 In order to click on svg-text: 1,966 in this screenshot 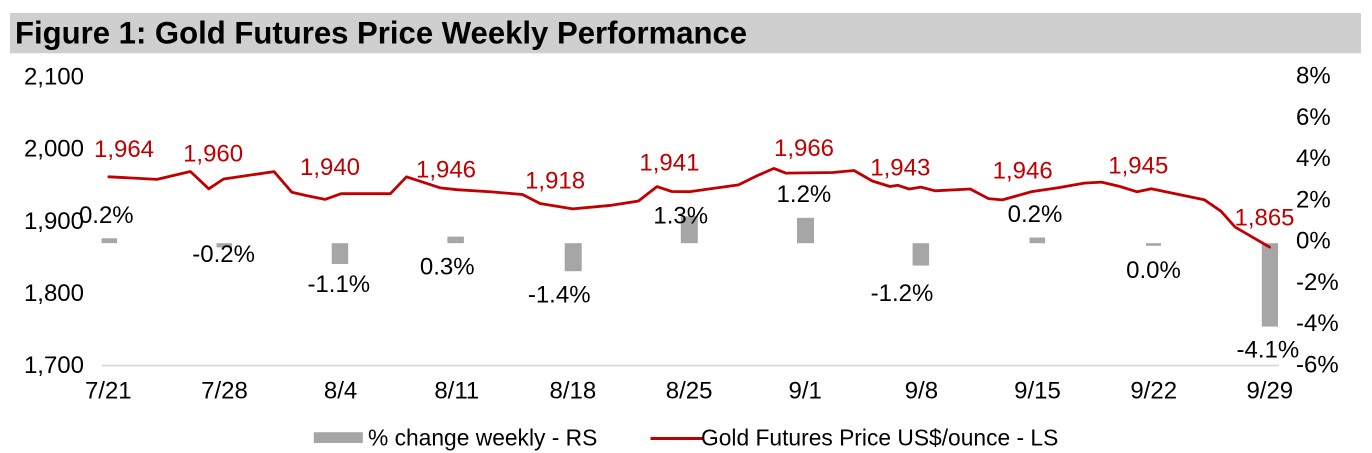, I will do `click(804, 148)`.